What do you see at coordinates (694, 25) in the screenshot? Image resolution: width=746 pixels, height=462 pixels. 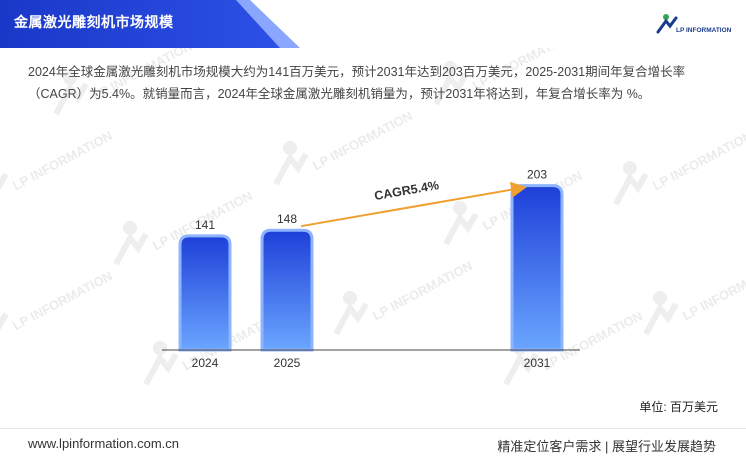 I see `brand-logo: LP INFORMATION` at bounding box center [694, 25].